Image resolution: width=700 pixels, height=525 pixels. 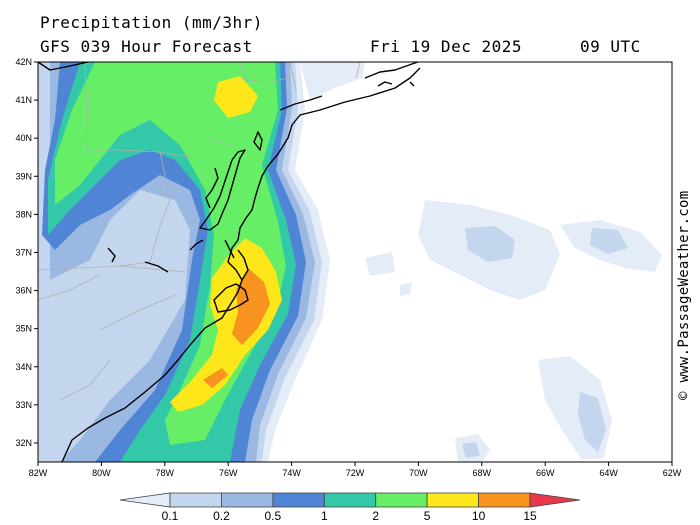 I want to click on lon-tick-label: 66W, so click(x=545, y=473).